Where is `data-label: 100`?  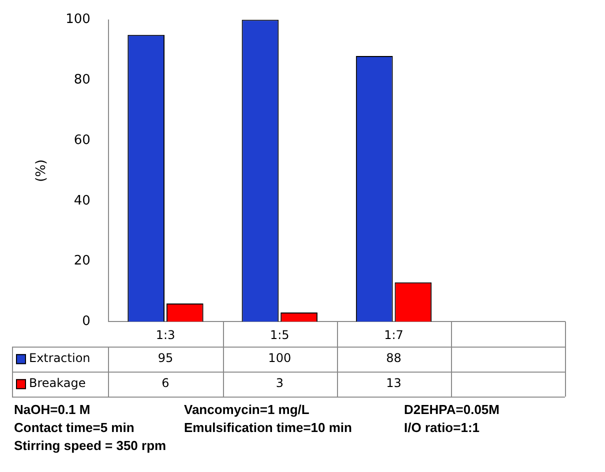
data-label: 100 is located at coordinates (280, 358).